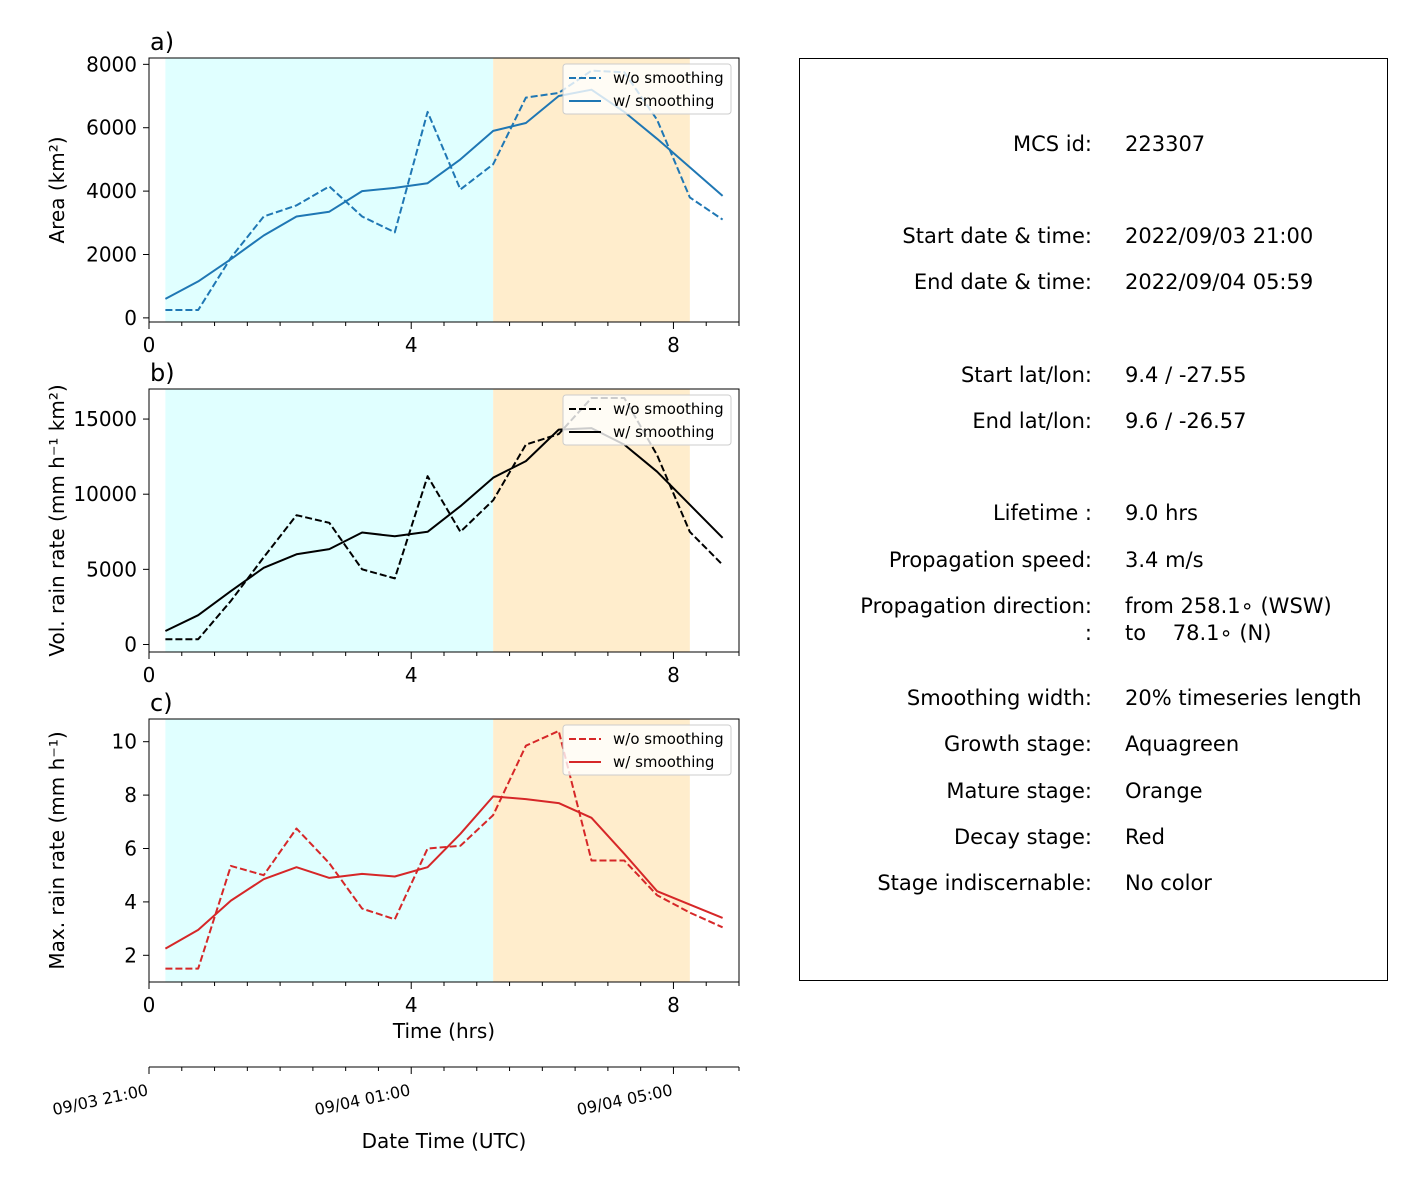  I want to click on y-tick-label: 4000, so click(111, 191).